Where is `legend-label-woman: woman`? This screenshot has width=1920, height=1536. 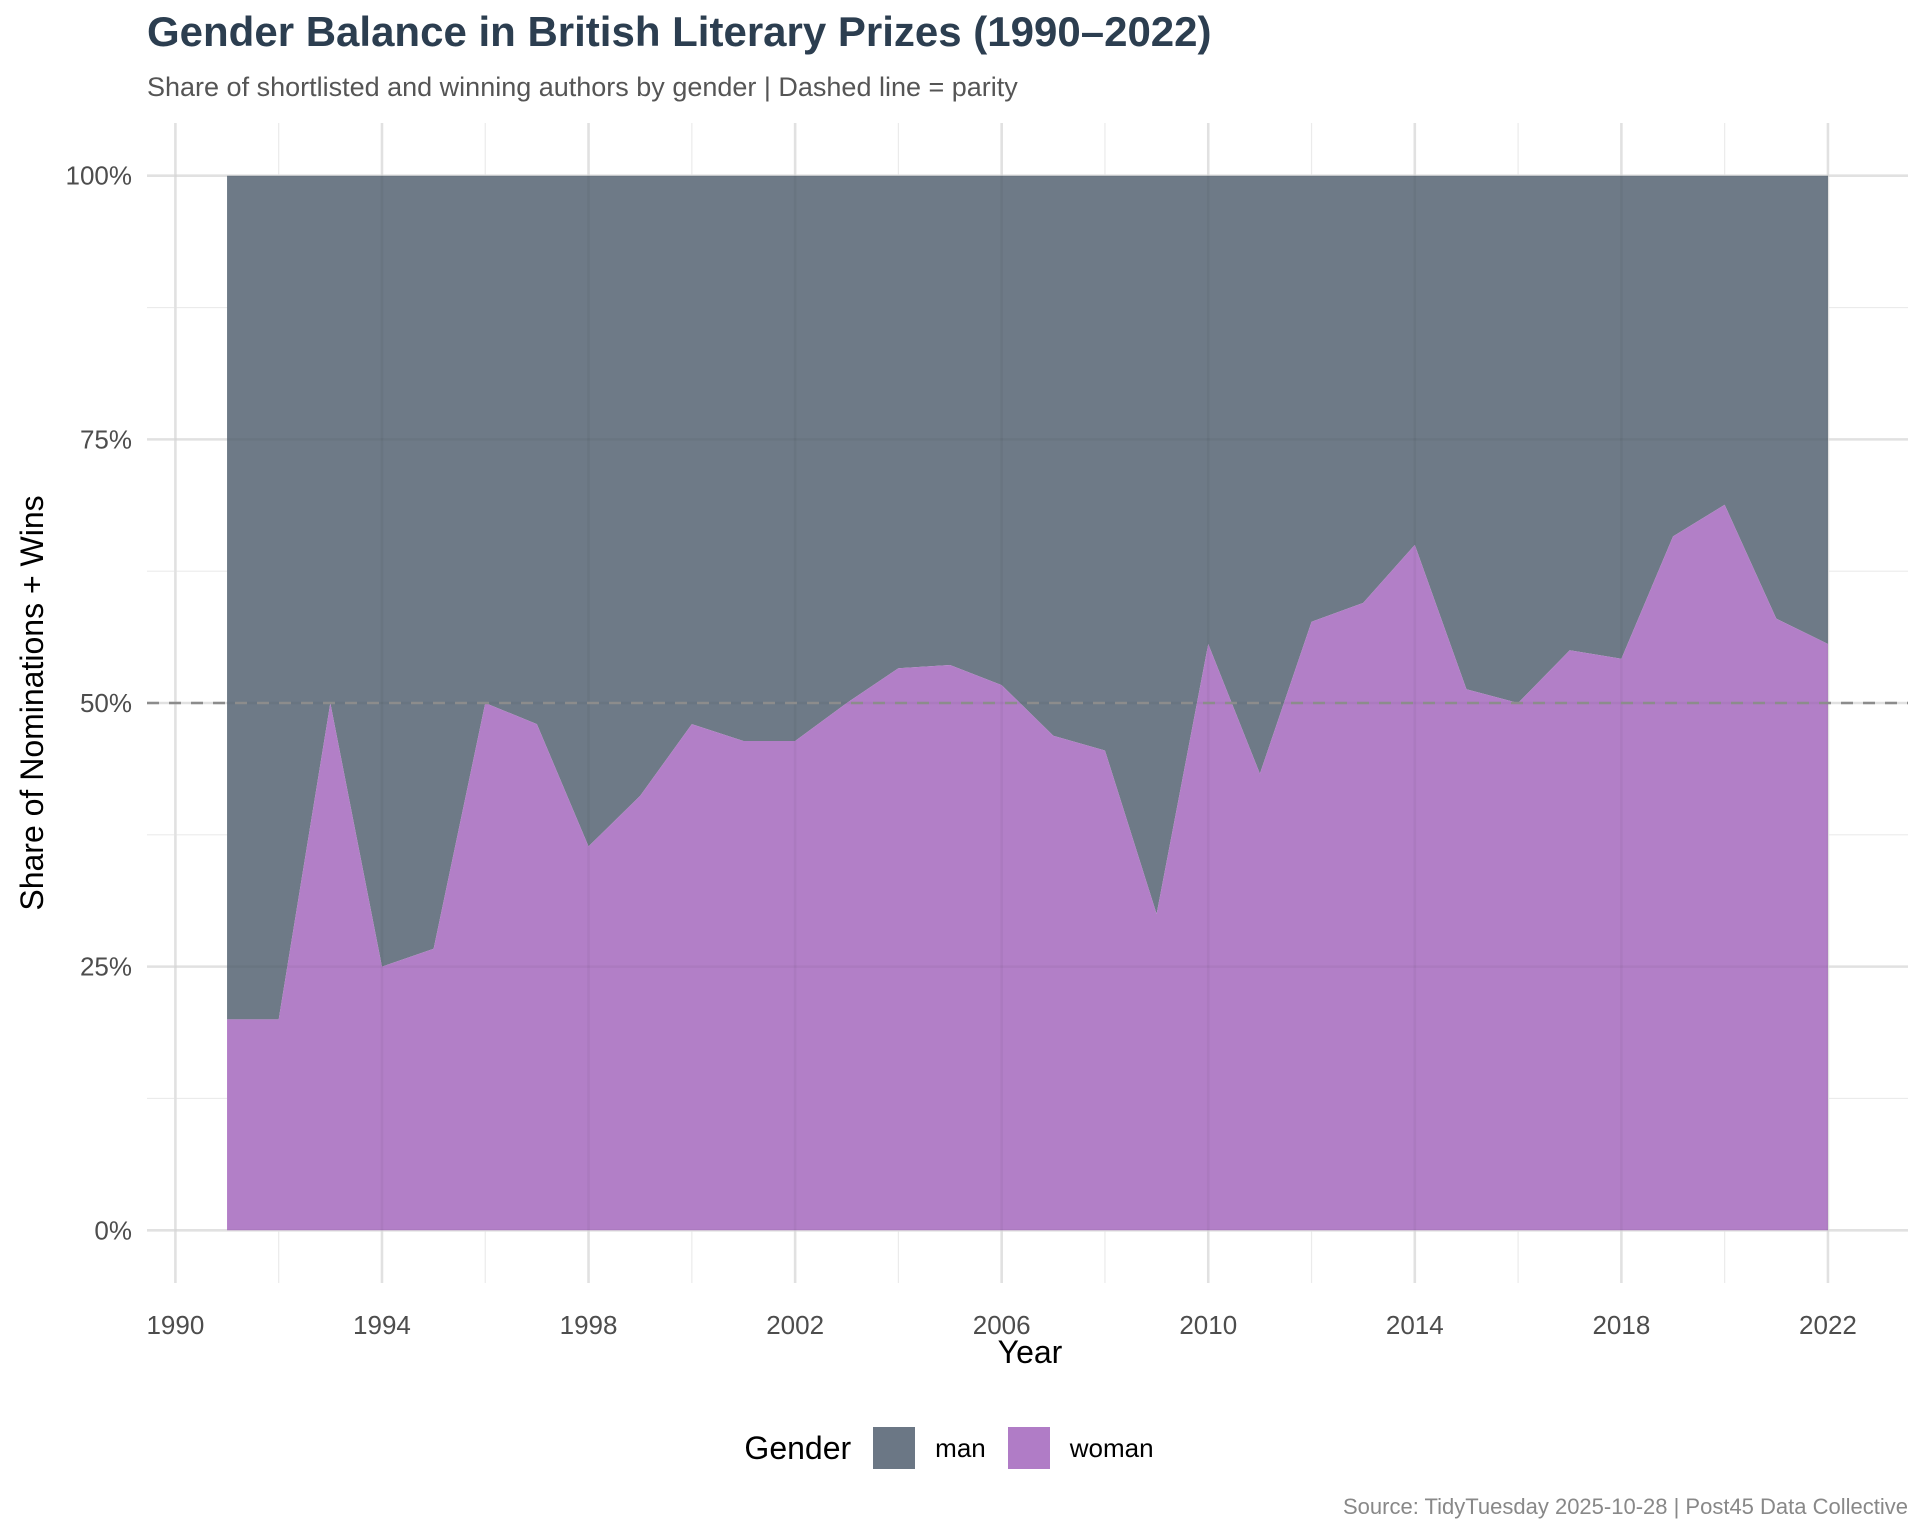 legend-label-woman: woman is located at coordinates (1111, 1447).